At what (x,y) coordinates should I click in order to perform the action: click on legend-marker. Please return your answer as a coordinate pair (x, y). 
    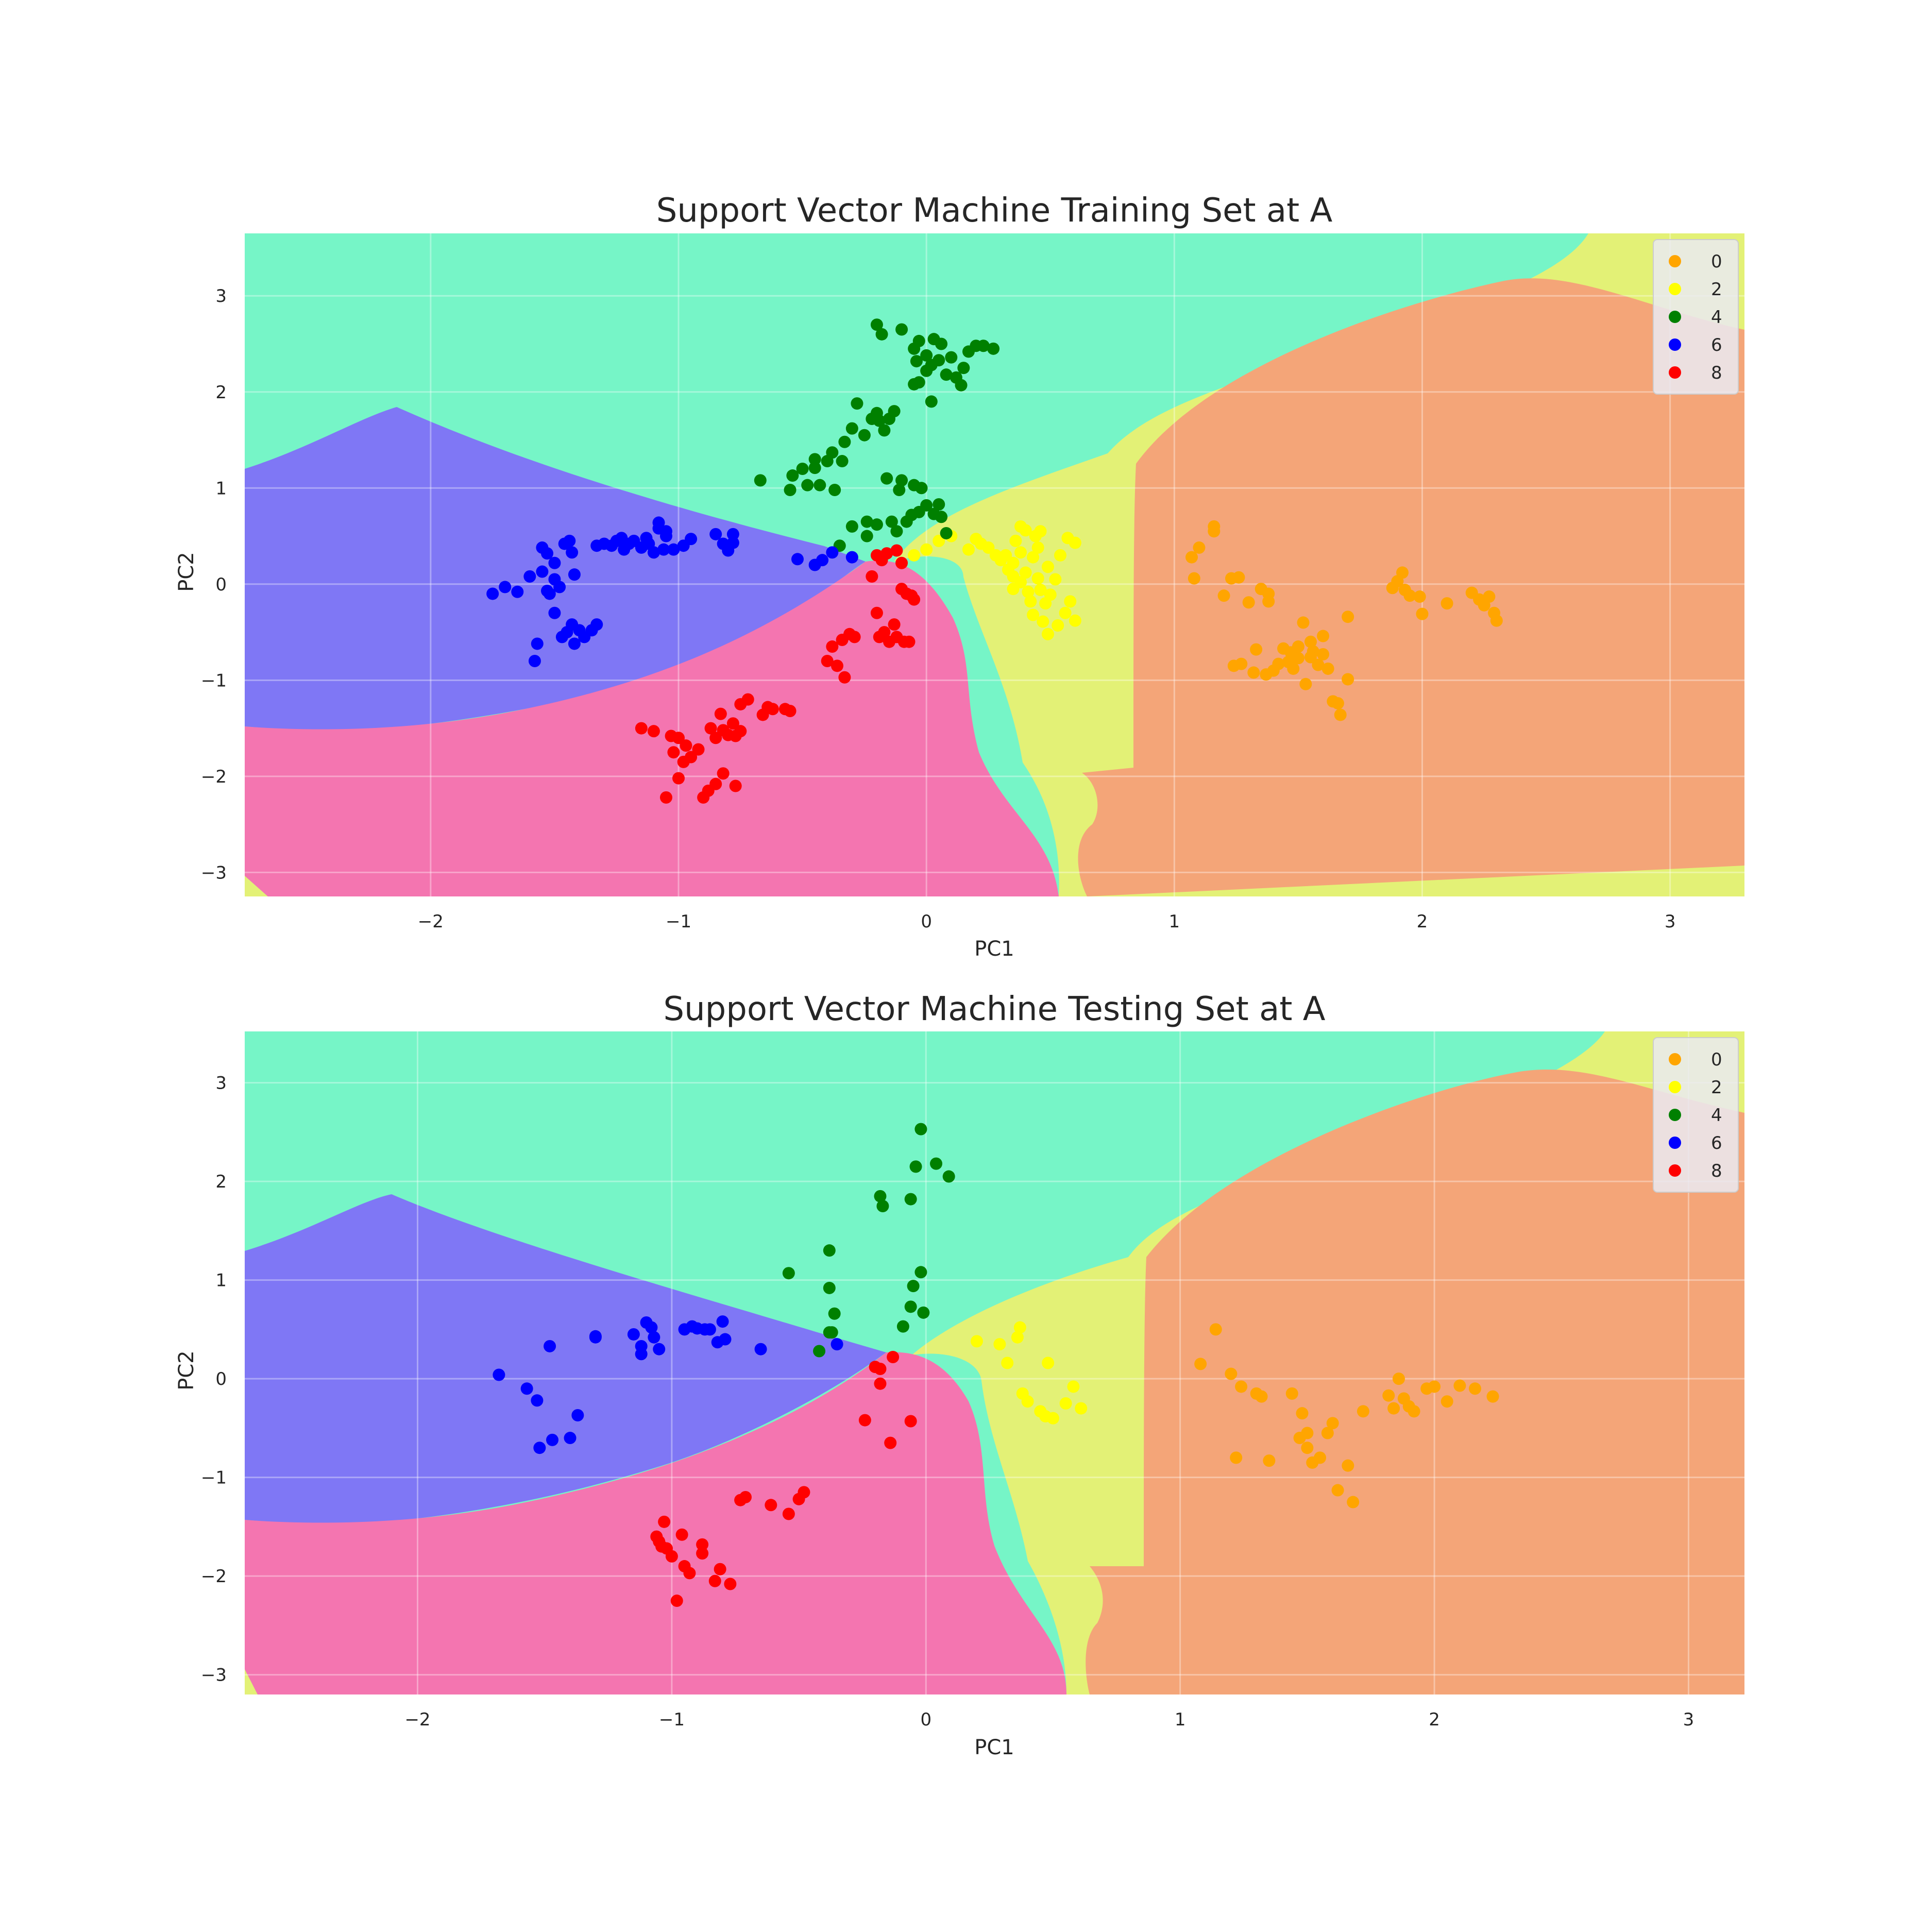
    Looking at the image, I should click on (1675, 1143).